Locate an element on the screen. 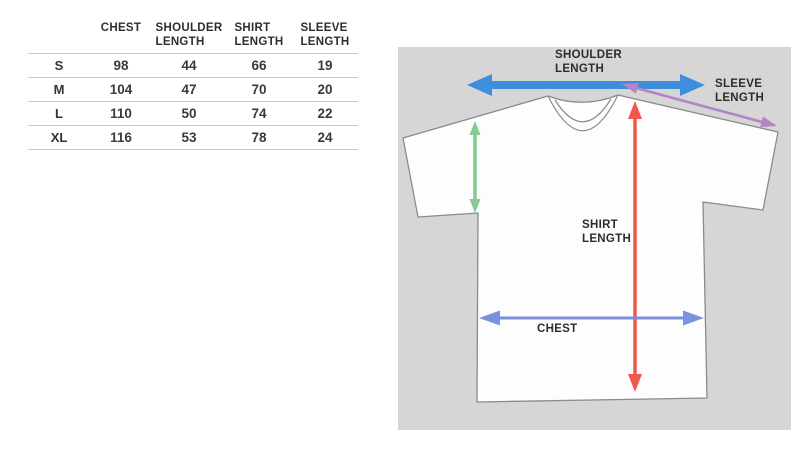  shirt-length-value: 66 is located at coordinates (259, 66).